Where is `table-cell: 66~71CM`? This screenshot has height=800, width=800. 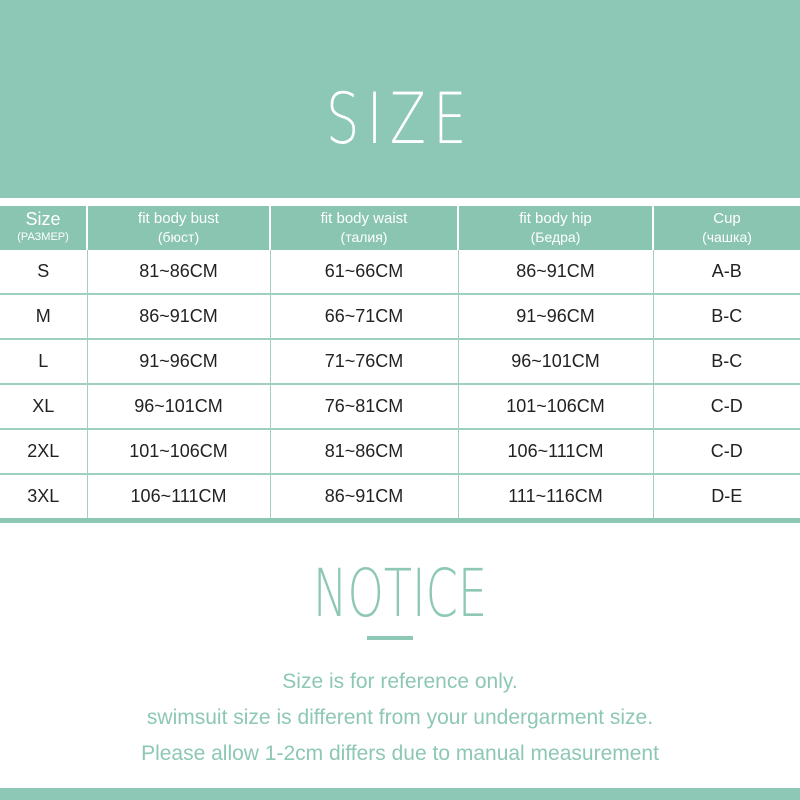 table-cell: 66~71CM is located at coordinates (364, 317).